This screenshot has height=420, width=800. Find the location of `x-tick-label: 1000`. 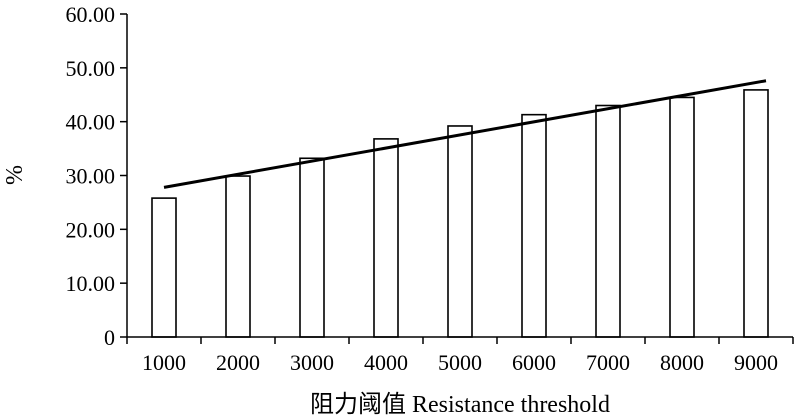

x-tick-label: 1000 is located at coordinates (164, 362).